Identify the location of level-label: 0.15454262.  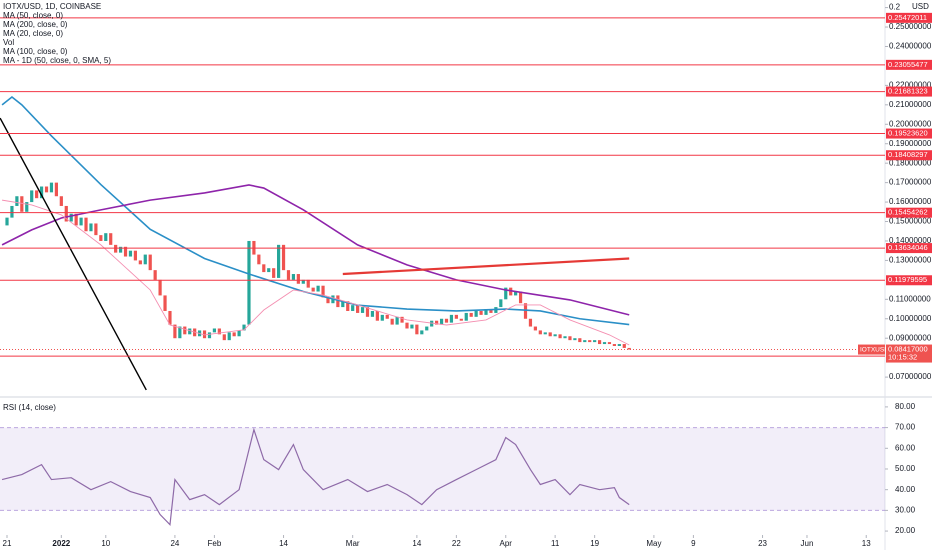
(908, 212).